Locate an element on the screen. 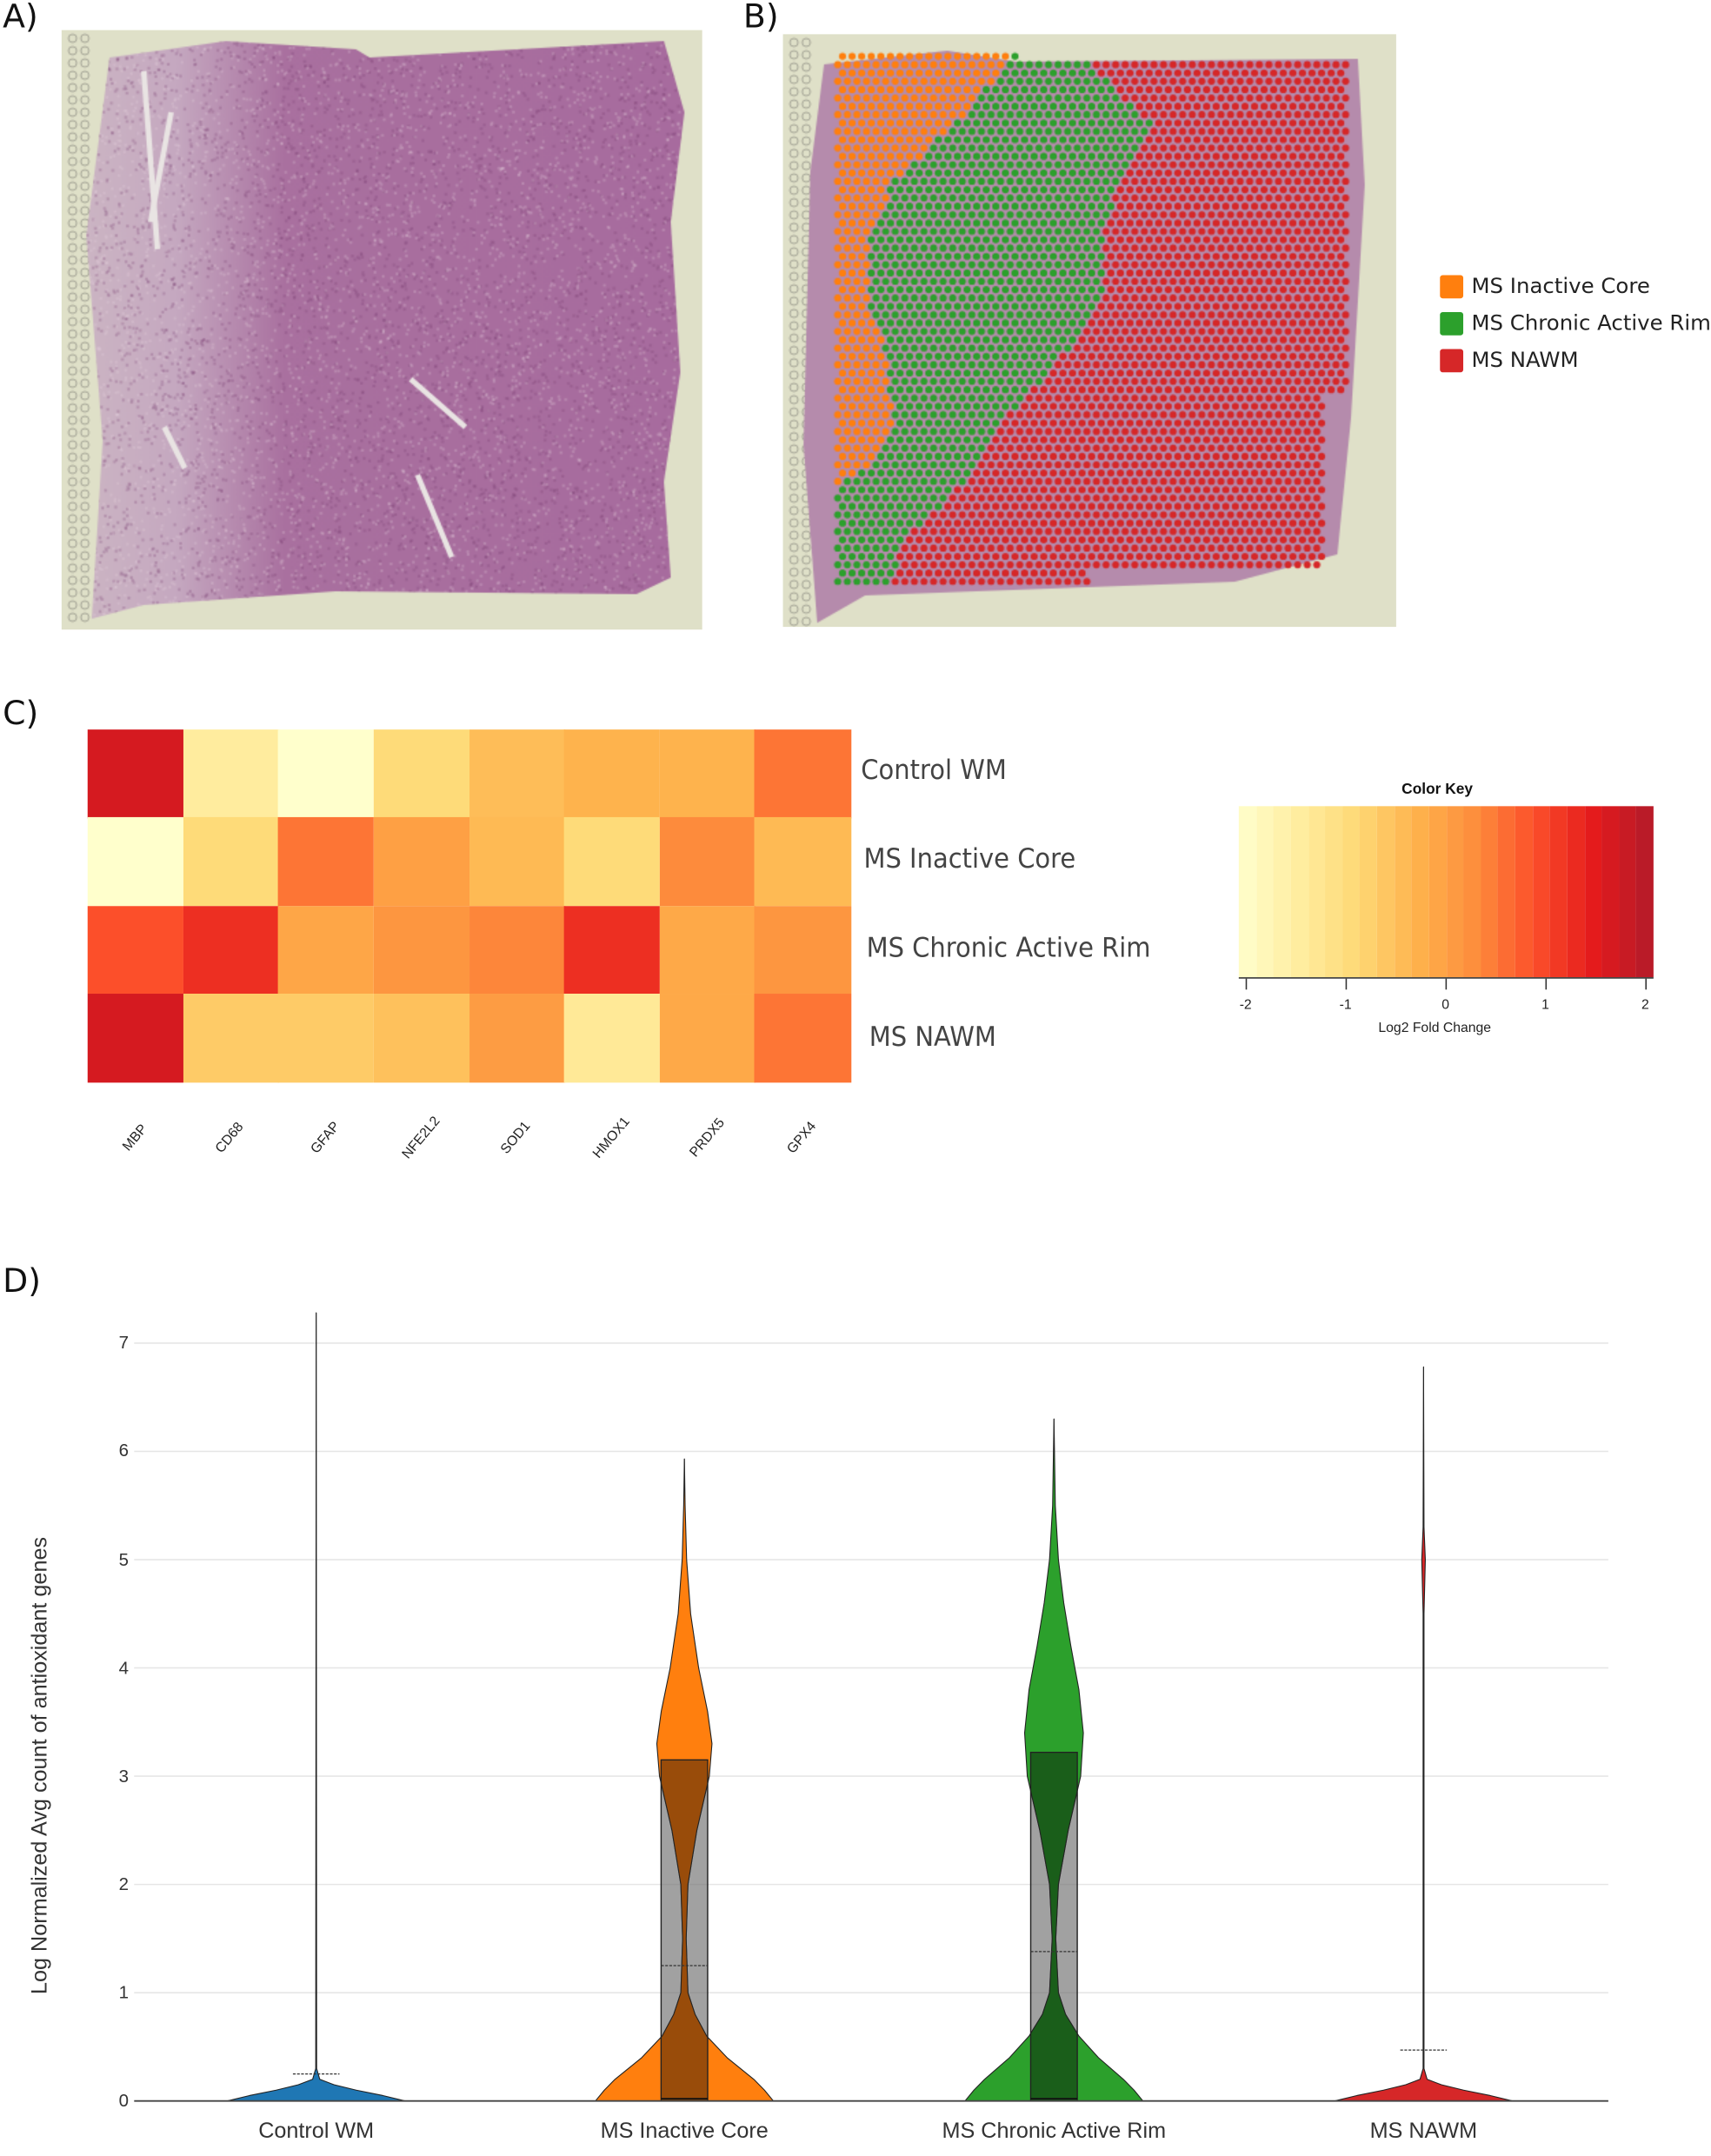 Image resolution: width=1711 pixels, height=2156 pixels. violin-body is located at coordinates (316, 1707).